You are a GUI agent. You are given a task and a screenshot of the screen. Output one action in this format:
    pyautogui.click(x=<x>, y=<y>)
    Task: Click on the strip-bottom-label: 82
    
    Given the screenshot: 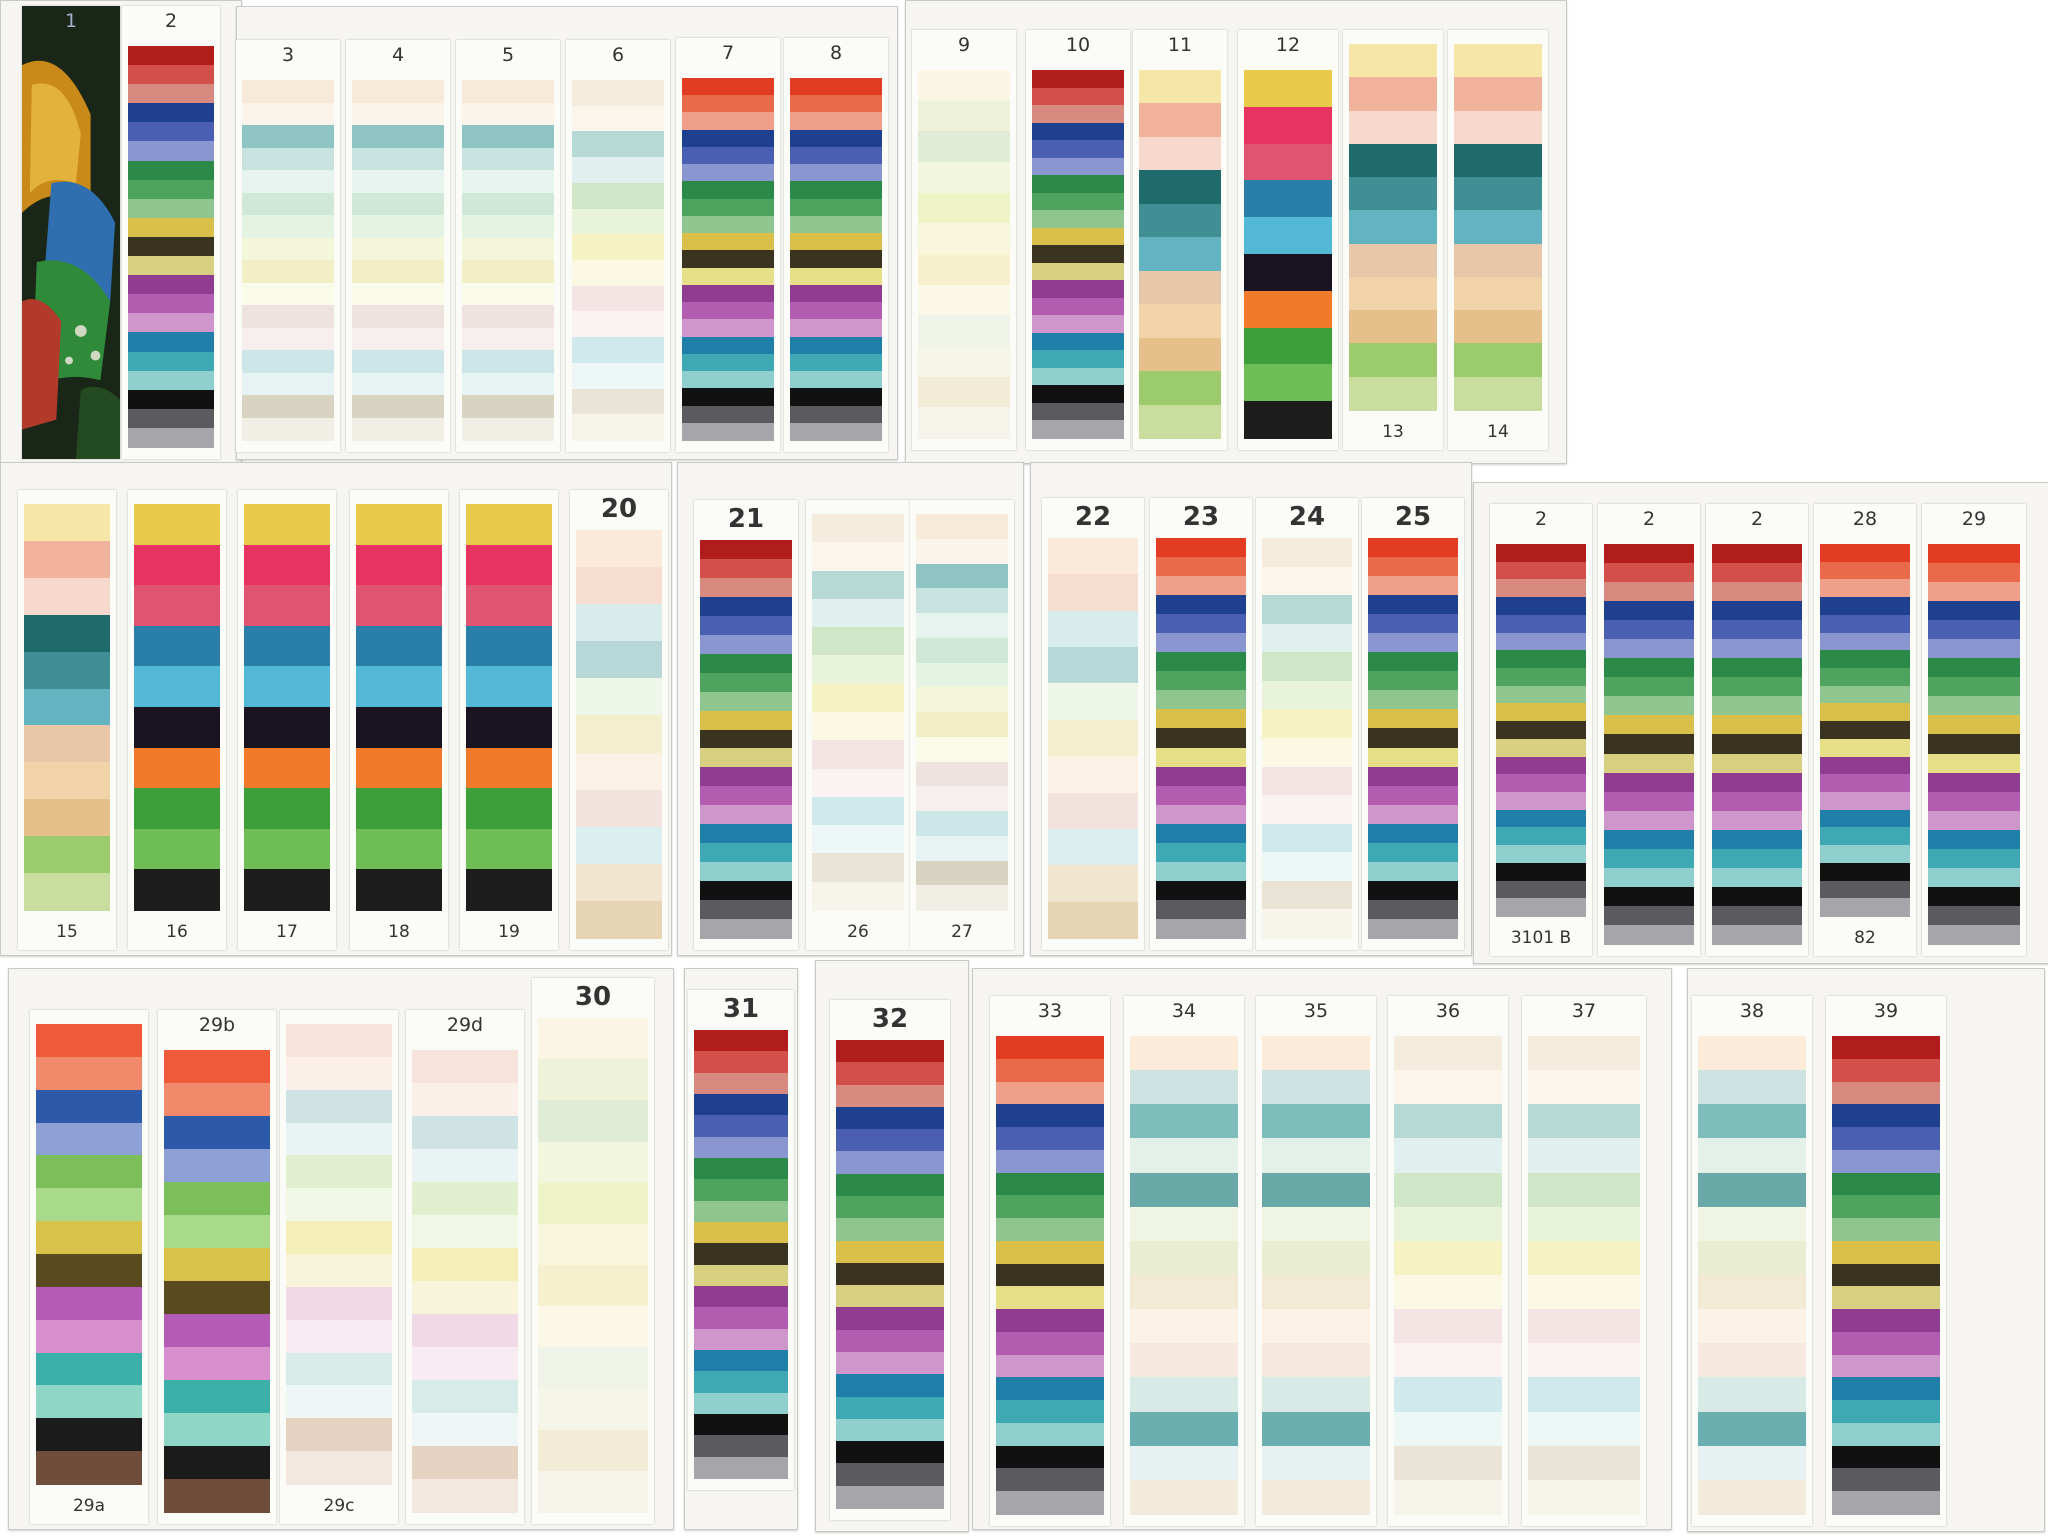 What is the action you would take?
    pyautogui.click(x=1865, y=938)
    